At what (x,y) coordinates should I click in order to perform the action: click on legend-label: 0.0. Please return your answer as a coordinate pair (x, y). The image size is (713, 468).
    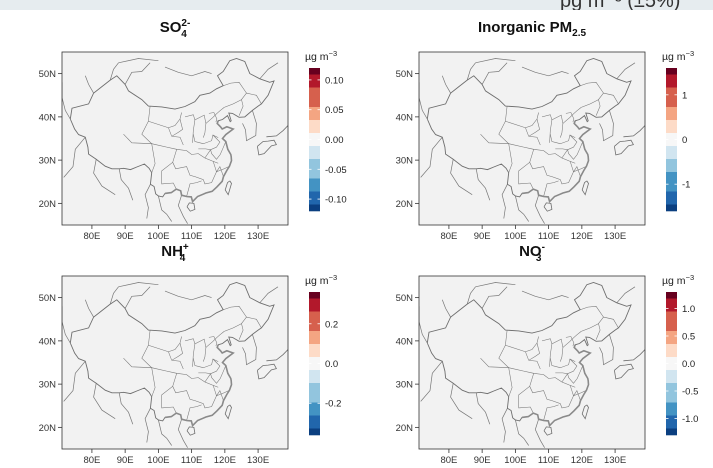
    Looking at the image, I should click on (331, 364).